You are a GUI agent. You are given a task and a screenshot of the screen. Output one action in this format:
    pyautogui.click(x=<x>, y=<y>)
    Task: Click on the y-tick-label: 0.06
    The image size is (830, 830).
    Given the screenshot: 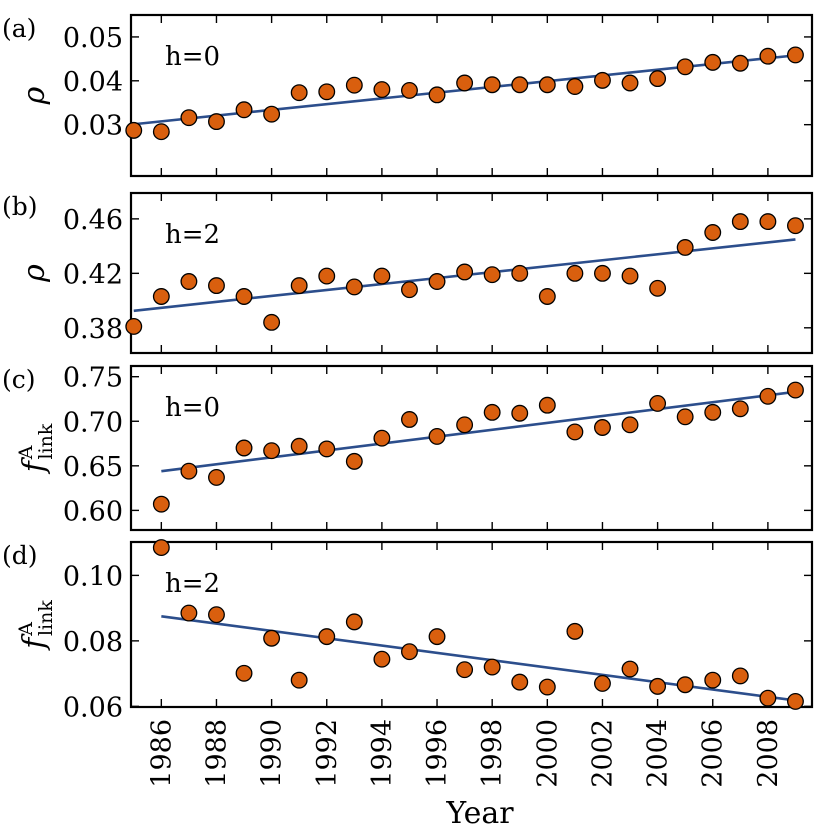 What is the action you would take?
    pyautogui.click(x=93, y=707)
    